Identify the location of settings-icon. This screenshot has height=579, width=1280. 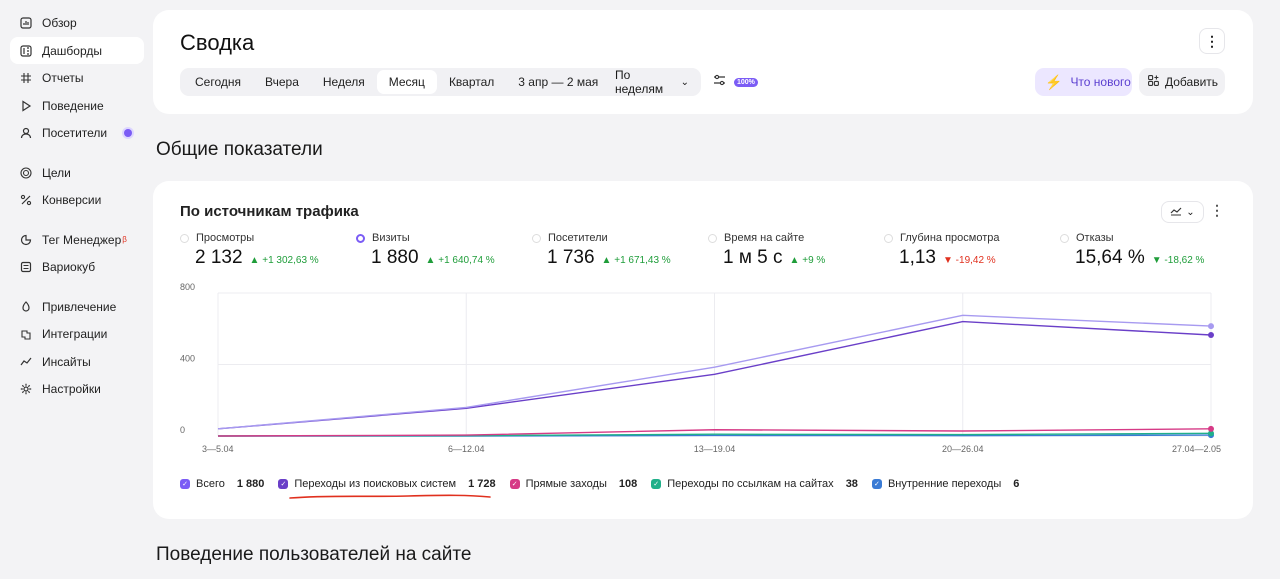
(26, 389).